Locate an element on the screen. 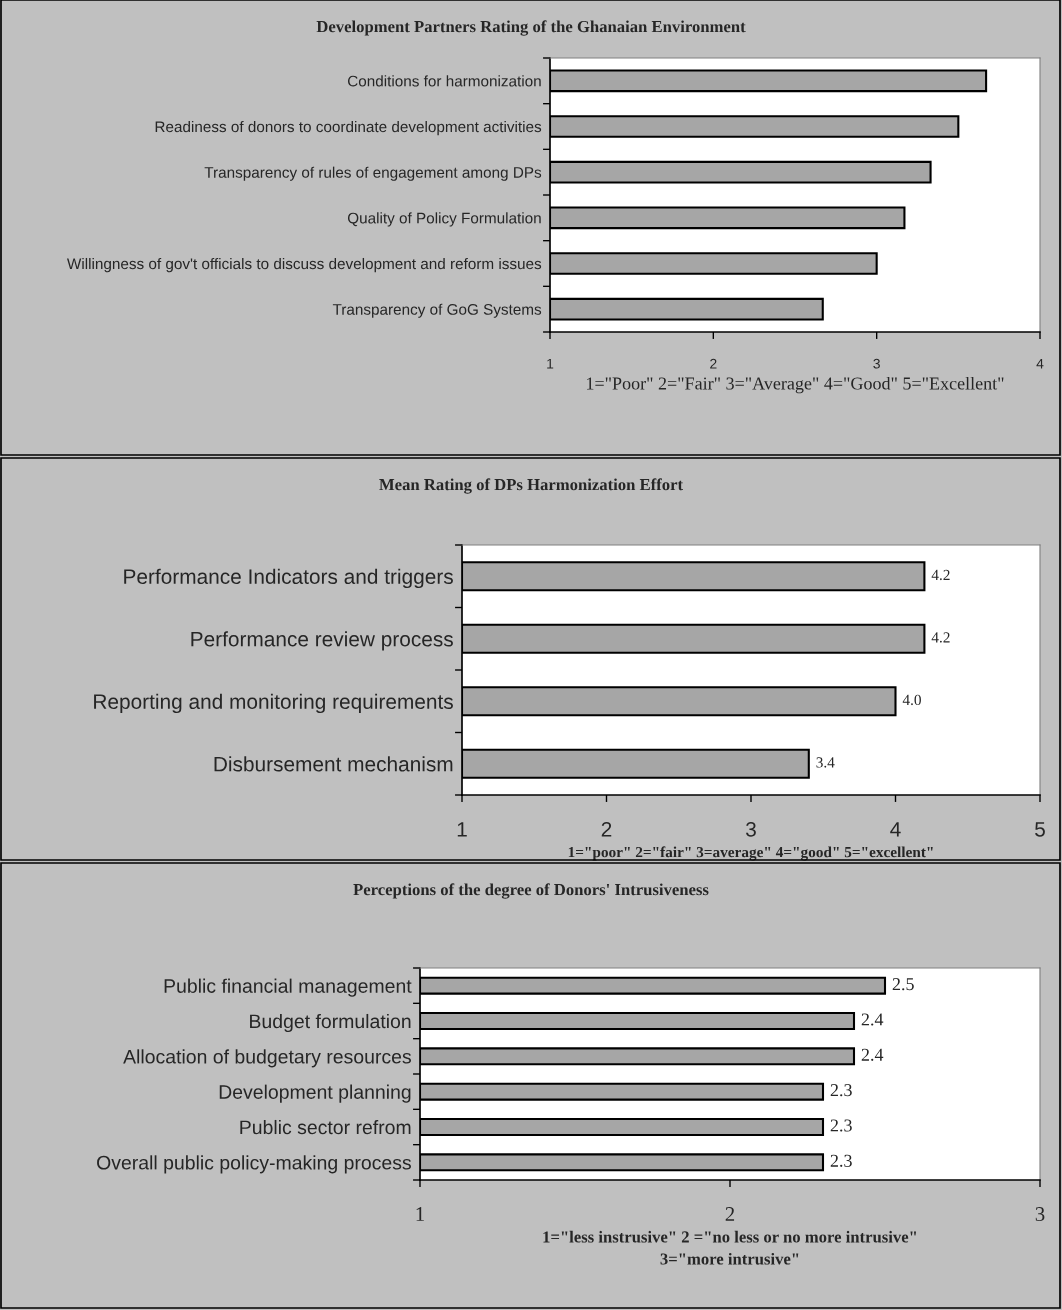 Image resolution: width=1062 pixels, height=1310 pixels. y-tick-label: Readiness of donors to coordinate development activities is located at coordinates (348, 128).